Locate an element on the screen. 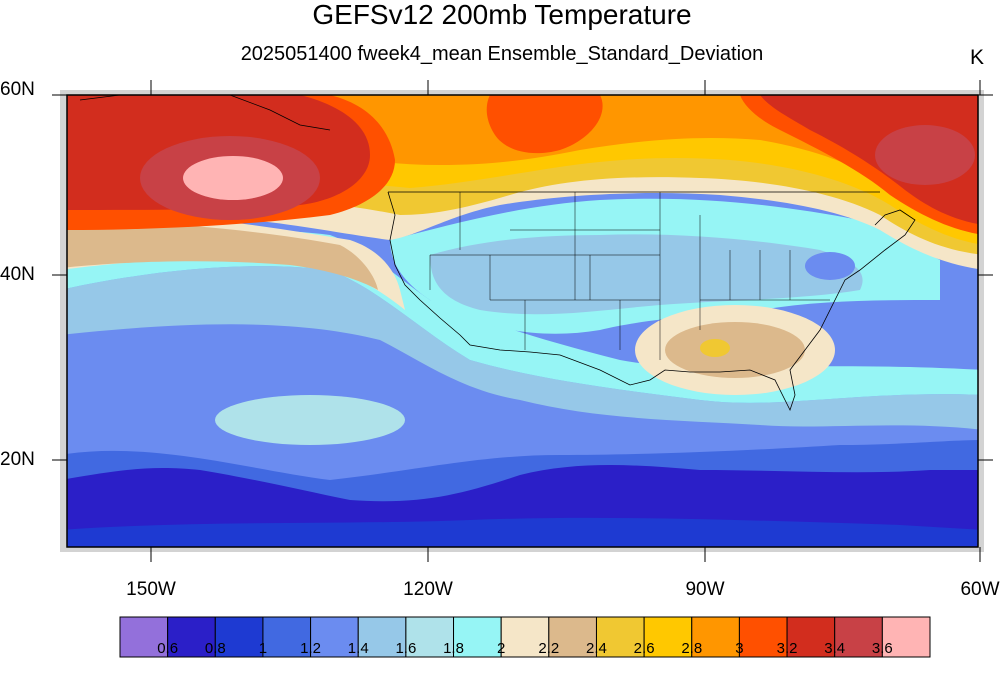  lon-label-120w: 120W is located at coordinates (428, 589).